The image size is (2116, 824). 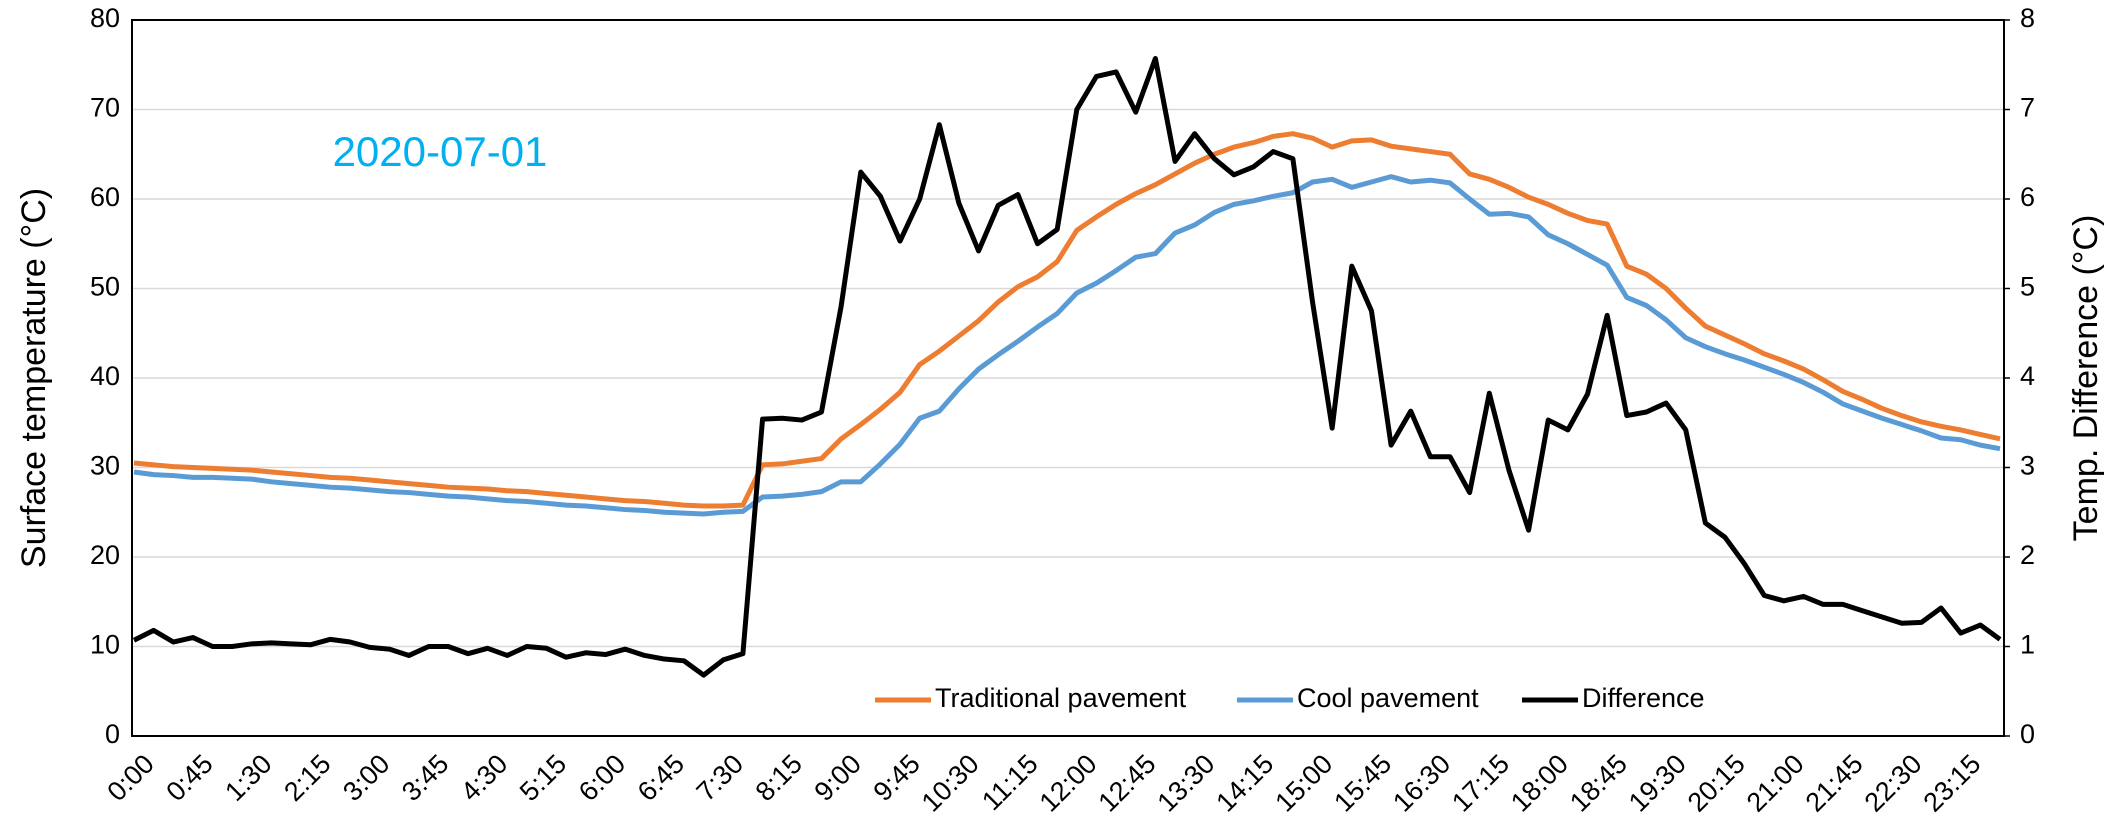 What do you see at coordinates (1643, 698) in the screenshot?
I see `legend-label: Difference` at bounding box center [1643, 698].